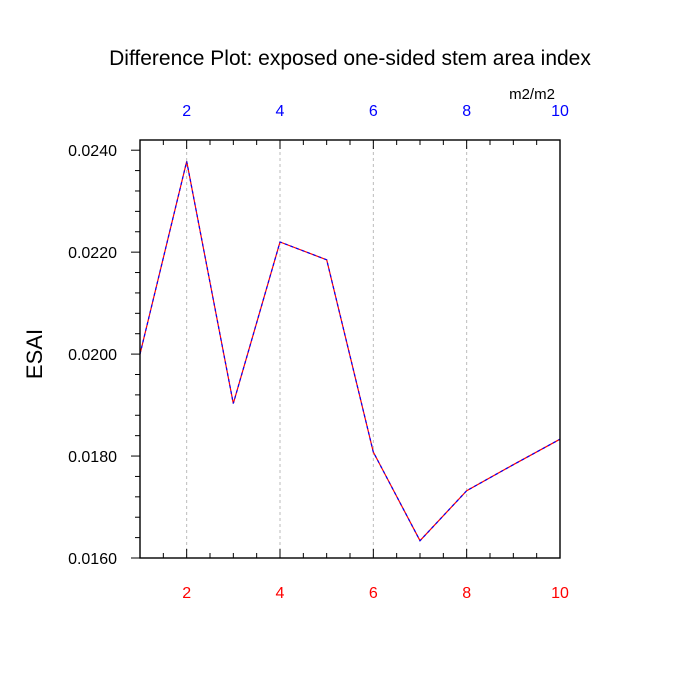  What do you see at coordinates (34, 354) in the screenshot?
I see `y-axis-label: ESAI` at bounding box center [34, 354].